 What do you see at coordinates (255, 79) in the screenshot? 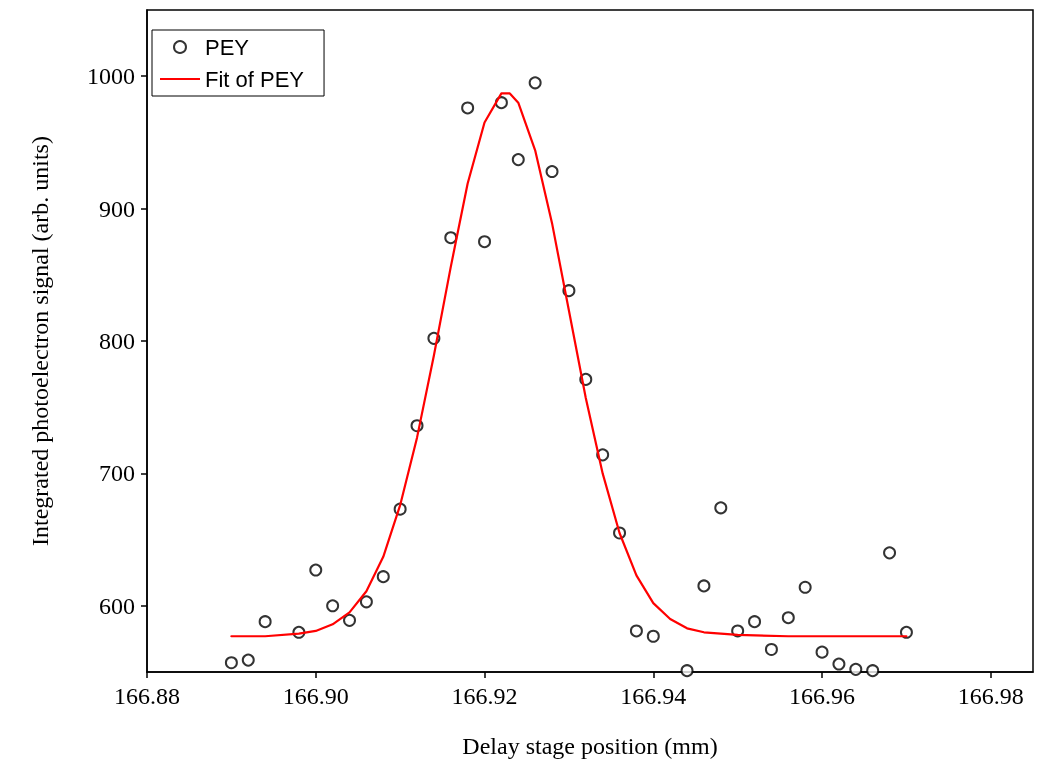
I see `legend-label: Fit of PEY` at bounding box center [255, 79].